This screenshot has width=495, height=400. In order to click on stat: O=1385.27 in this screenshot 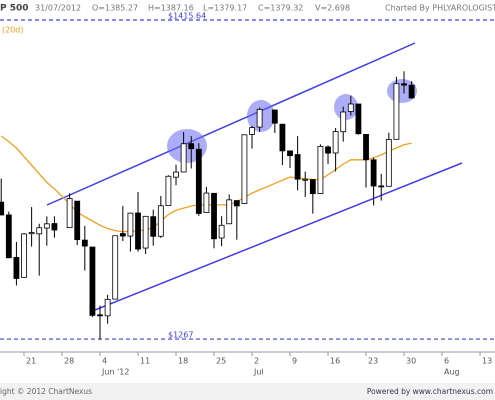, I will do `click(115, 8)`.